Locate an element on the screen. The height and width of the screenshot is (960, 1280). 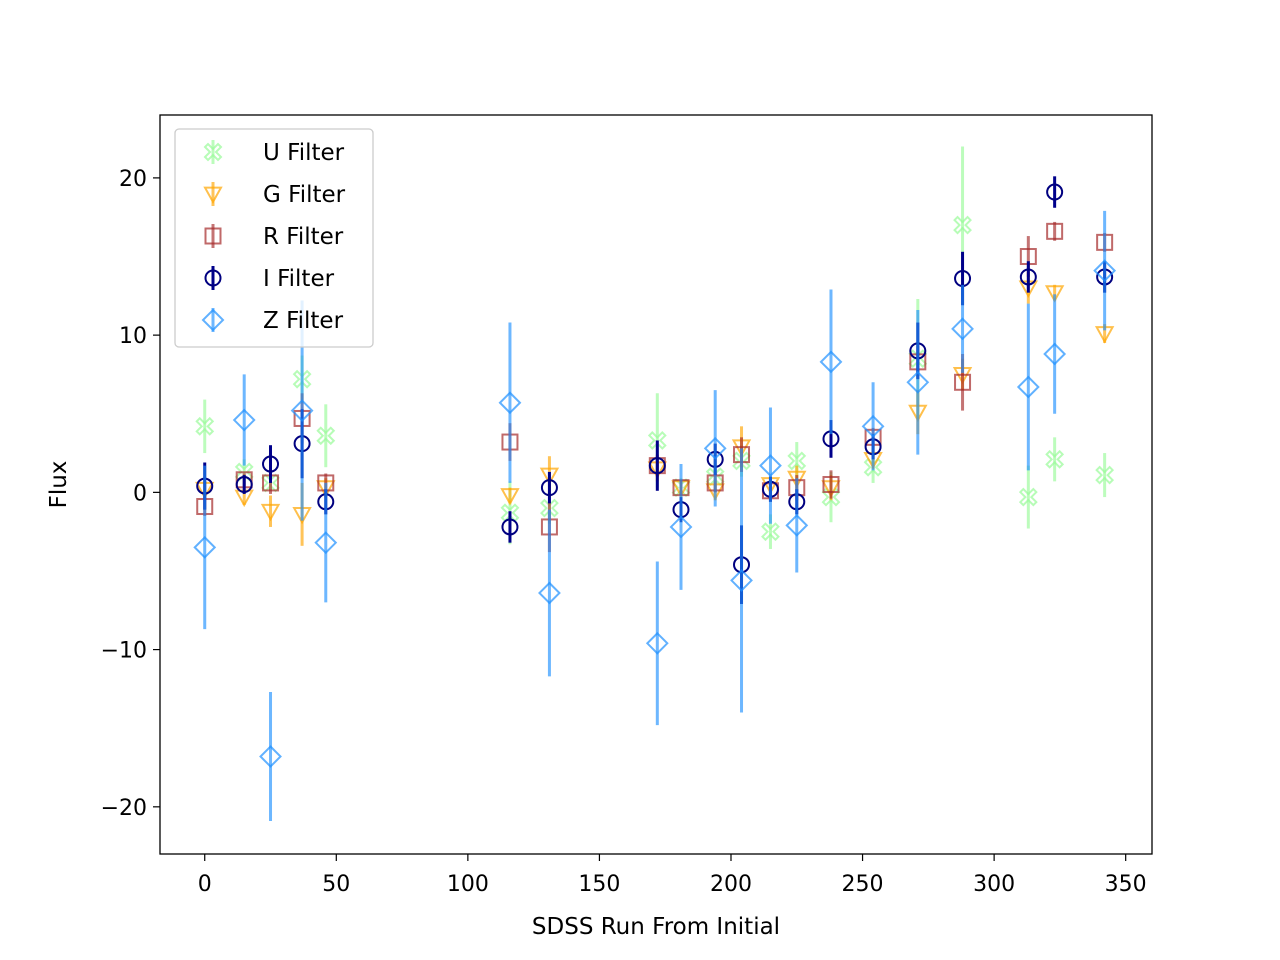
y-axis-label: Flux is located at coordinates (59, 485).